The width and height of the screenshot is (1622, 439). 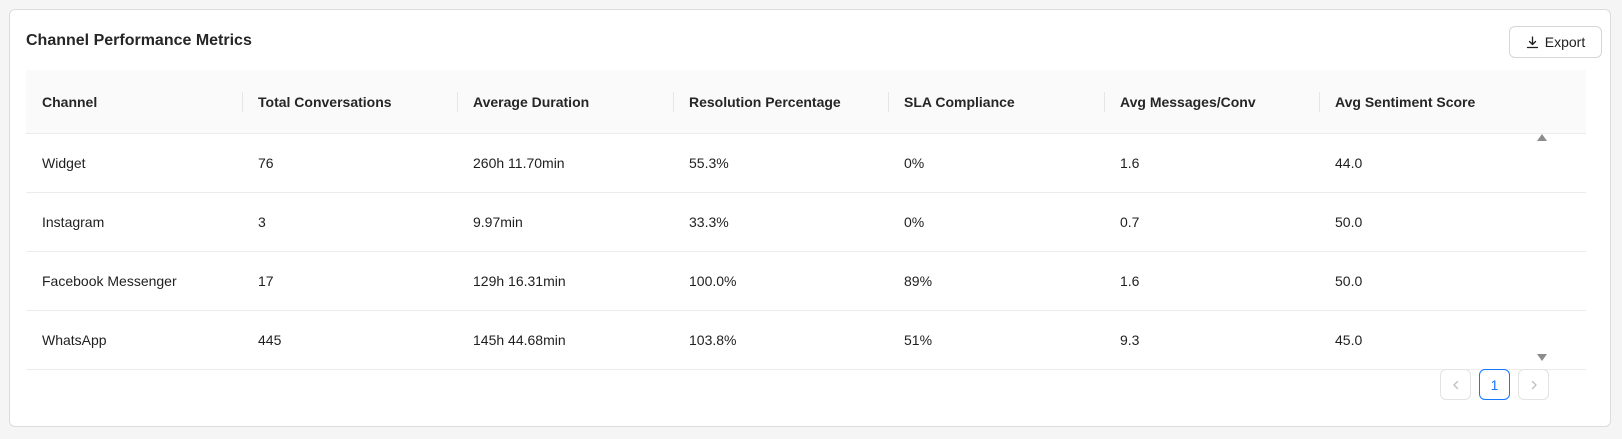 I want to click on column-header-channel: Channel, so click(x=70, y=102).